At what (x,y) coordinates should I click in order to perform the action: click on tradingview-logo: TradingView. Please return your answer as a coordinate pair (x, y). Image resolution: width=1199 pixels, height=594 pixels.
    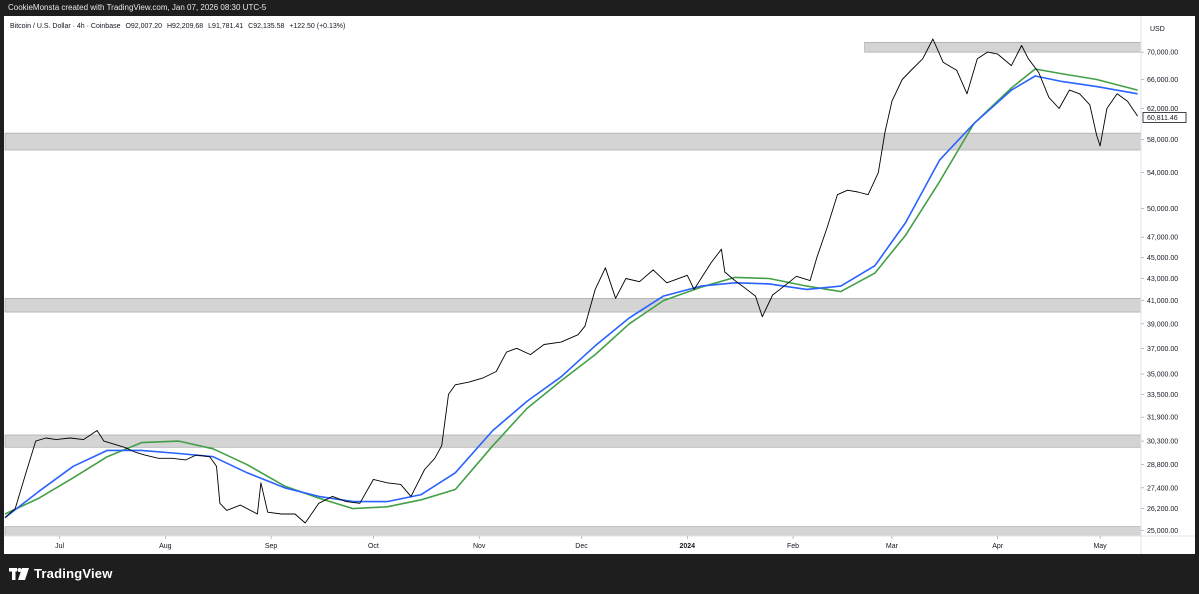
    Looking at the image, I should click on (61, 573).